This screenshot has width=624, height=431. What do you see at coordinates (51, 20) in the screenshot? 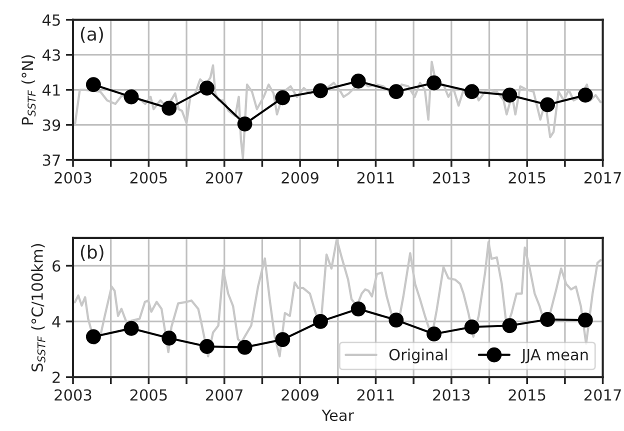
I see `y-tick-label: 45` at bounding box center [51, 20].